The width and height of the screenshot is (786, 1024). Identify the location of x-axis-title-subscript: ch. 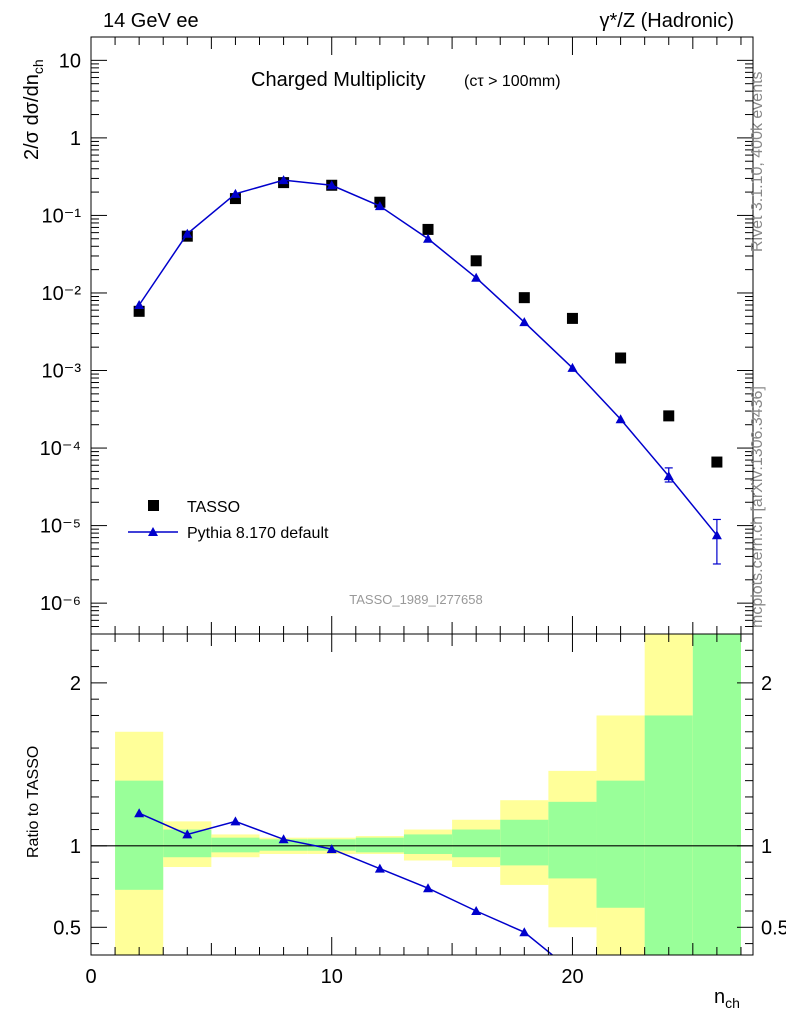
(732, 1003).